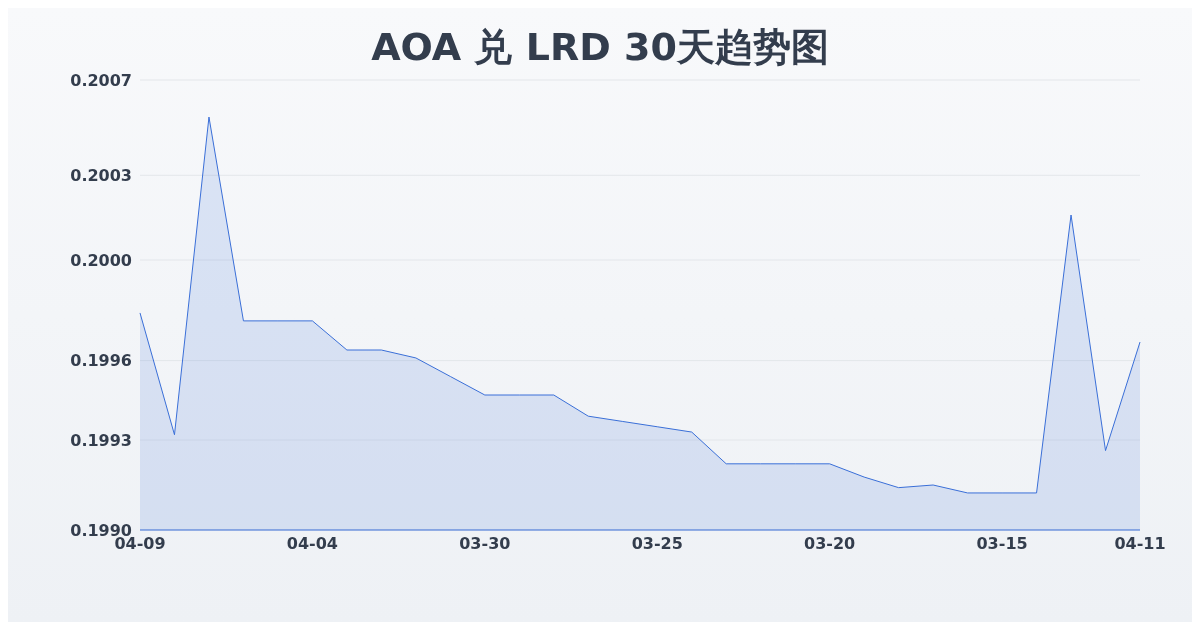 The width and height of the screenshot is (1200, 630). What do you see at coordinates (101, 440) in the screenshot?
I see `y-tick-label: 0.1993` at bounding box center [101, 440].